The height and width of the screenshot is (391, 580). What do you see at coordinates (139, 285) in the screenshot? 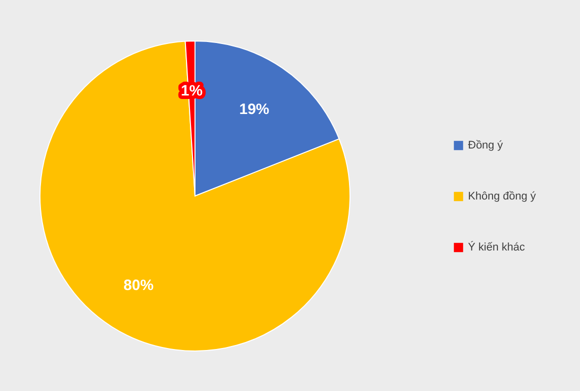
I see `data-label: 80%` at bounding box center [139, 285].